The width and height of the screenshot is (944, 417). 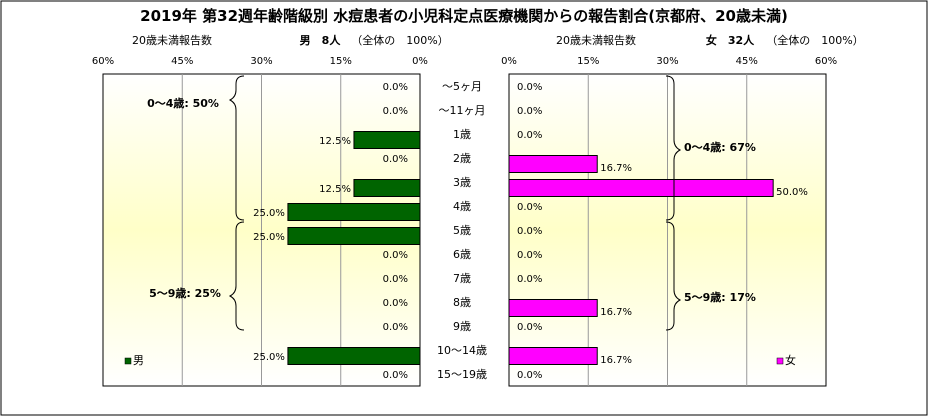 What do you see at coordinates (667, 61) in the screenshot?
I see `female-tick-label: 30%` at bounding box center [667, 61].